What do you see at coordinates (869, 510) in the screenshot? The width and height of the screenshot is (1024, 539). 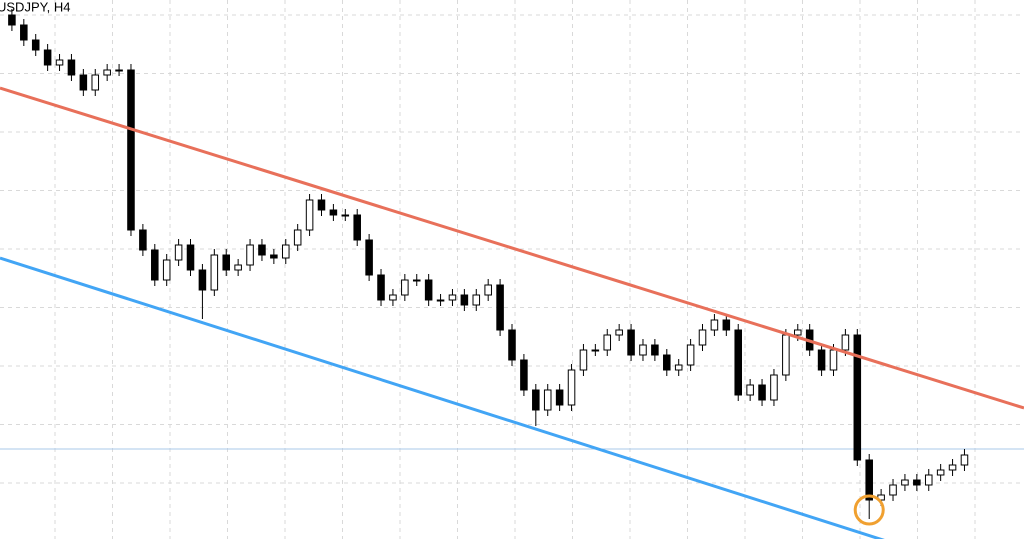 I see `highlight-circle` at bounding box center [869, 510].